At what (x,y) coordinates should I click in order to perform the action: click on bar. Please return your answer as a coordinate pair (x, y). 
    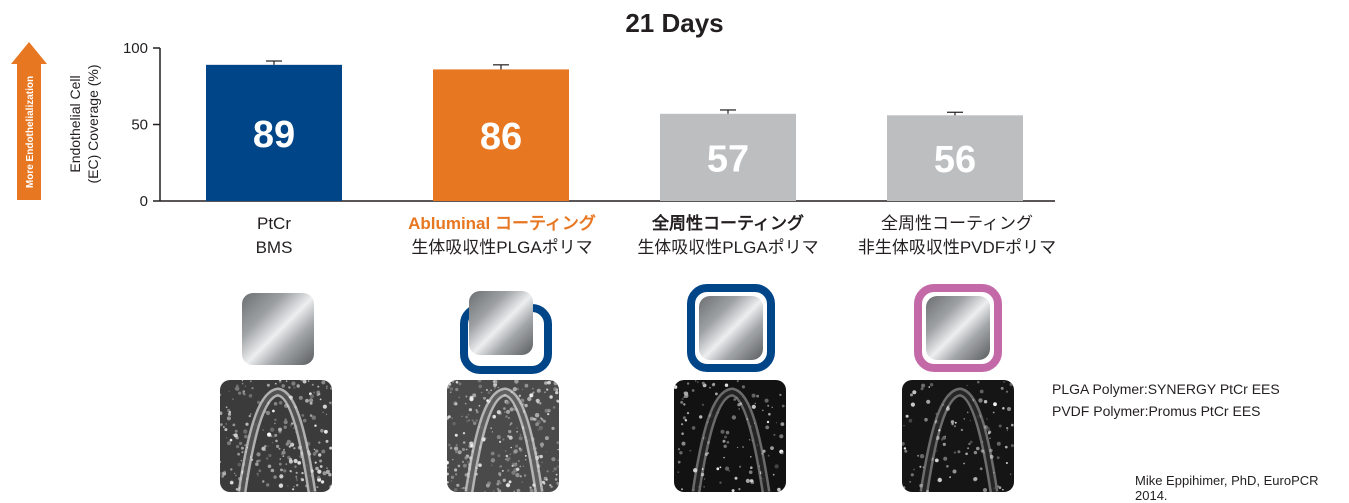
    Looking at the image, I should click on (274, 132).